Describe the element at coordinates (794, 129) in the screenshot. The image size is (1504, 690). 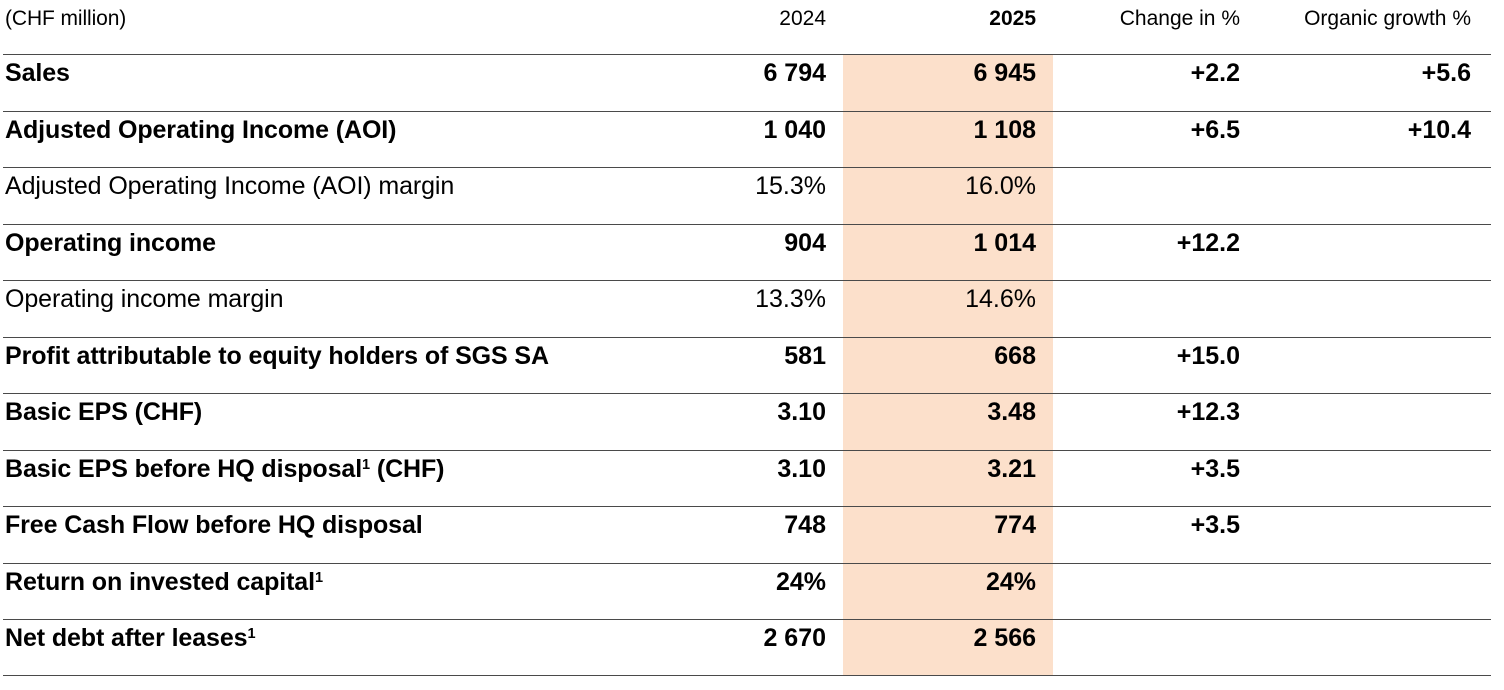
I see `value-2024: 1 040` at that location.